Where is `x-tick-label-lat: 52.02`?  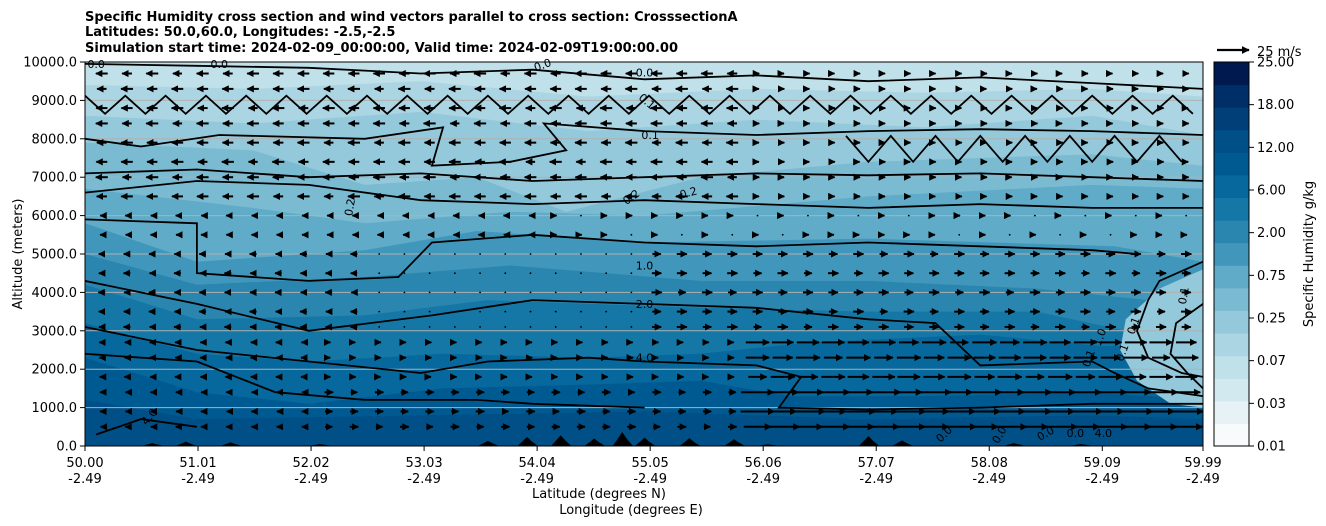 x-tick-label-lat: 52.02 is located at coordinates (310, 463).